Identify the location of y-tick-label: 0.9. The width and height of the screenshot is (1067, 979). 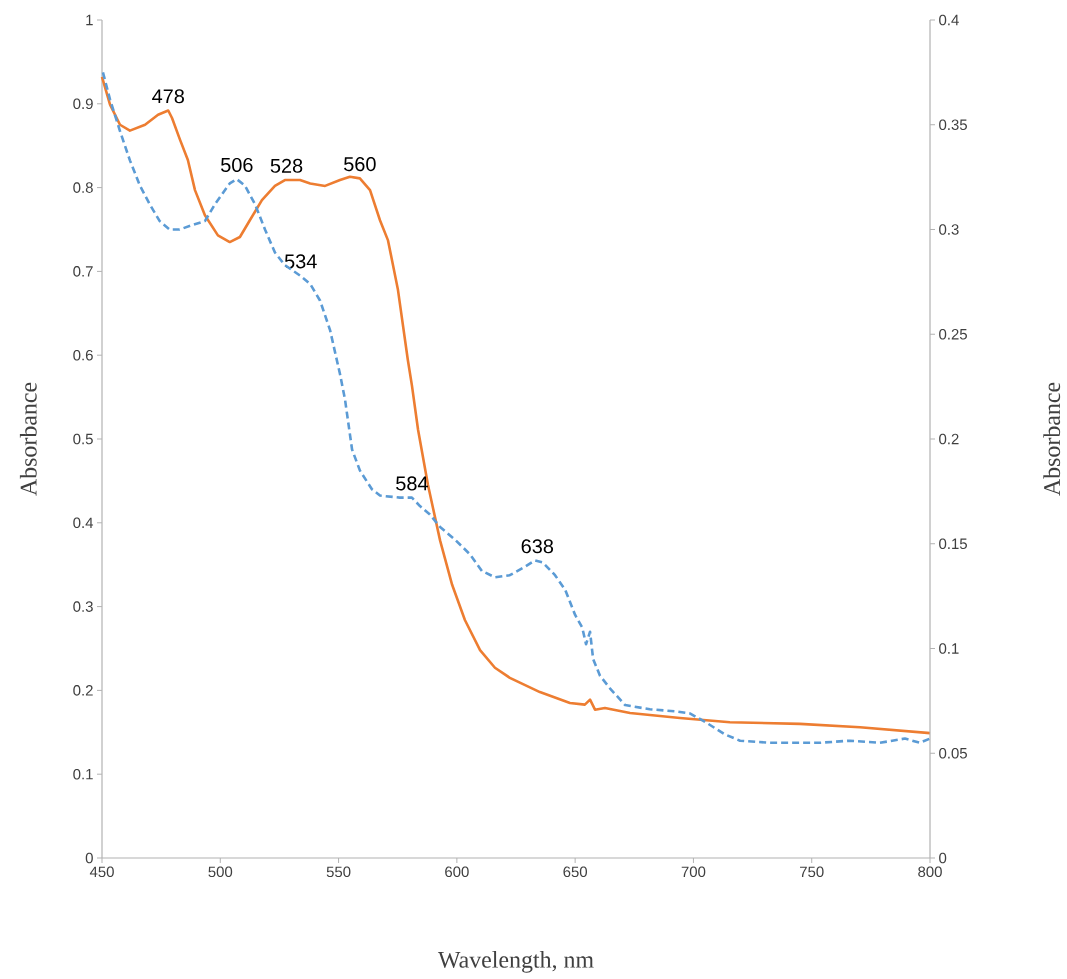
(83, 104).